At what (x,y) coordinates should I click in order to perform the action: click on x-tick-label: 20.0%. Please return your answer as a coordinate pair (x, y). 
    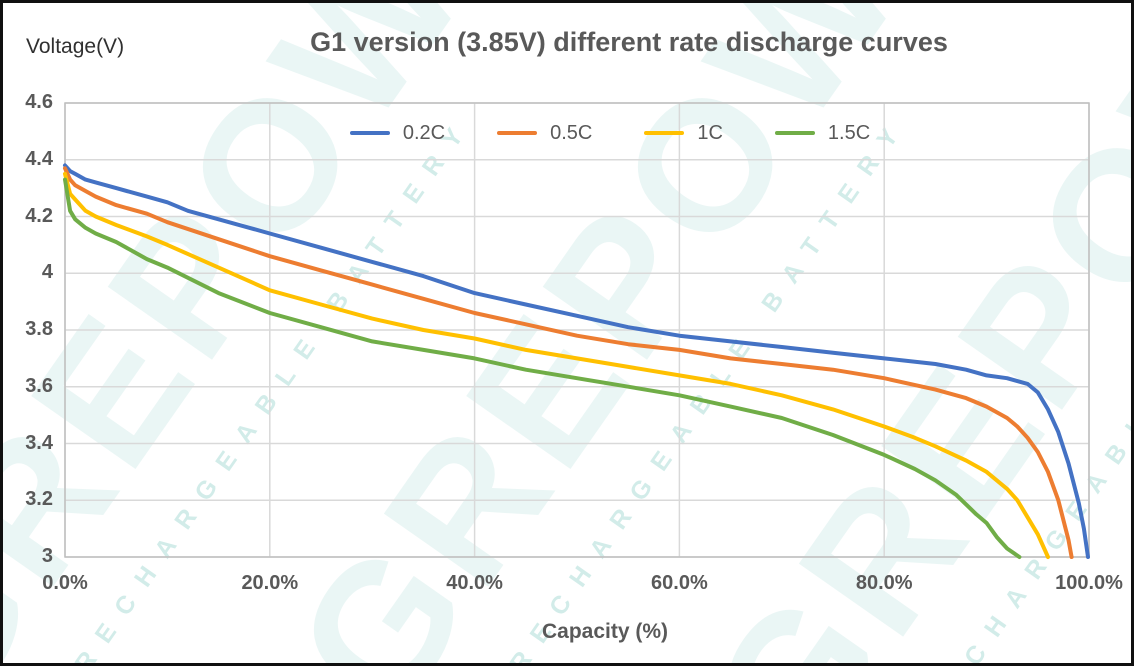
    Looking at the image, I should click on (270, 583).